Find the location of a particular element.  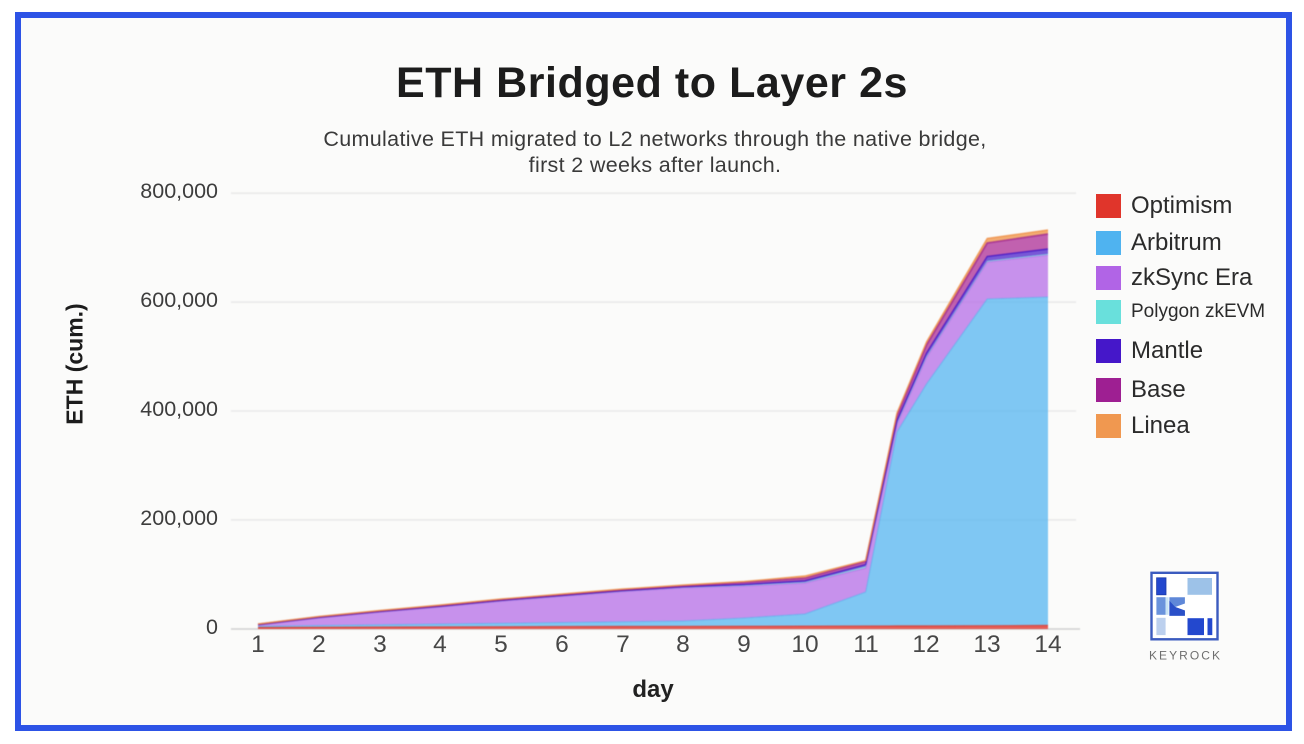

svg-text: KEYROCK is located at coordinates (1185, 656).